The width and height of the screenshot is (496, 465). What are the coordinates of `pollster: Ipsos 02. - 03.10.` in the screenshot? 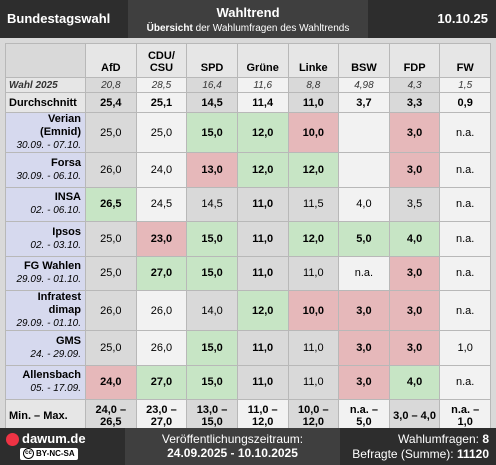 It's located at (45, 239).